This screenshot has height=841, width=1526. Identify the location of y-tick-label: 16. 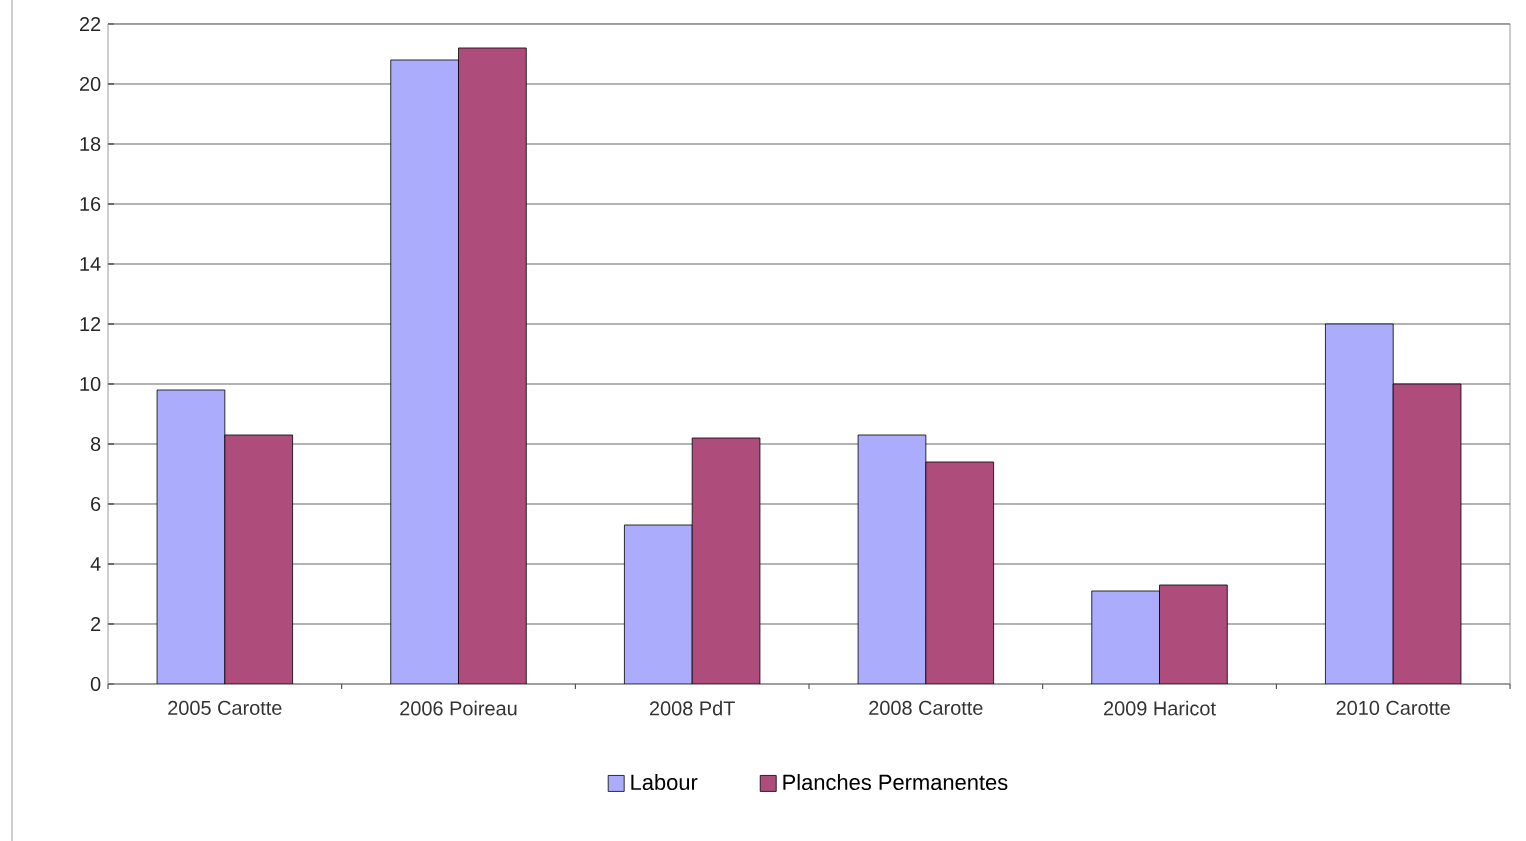
(90, 204).